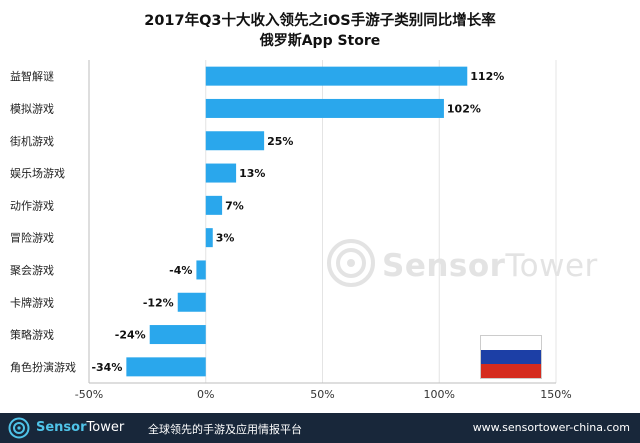  I want to click on data-label: -12%, so click(158, 302).